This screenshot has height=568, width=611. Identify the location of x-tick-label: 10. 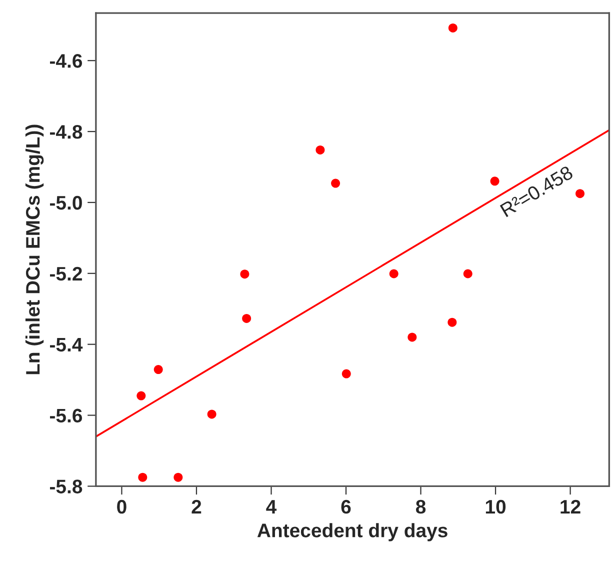
(496, 507).